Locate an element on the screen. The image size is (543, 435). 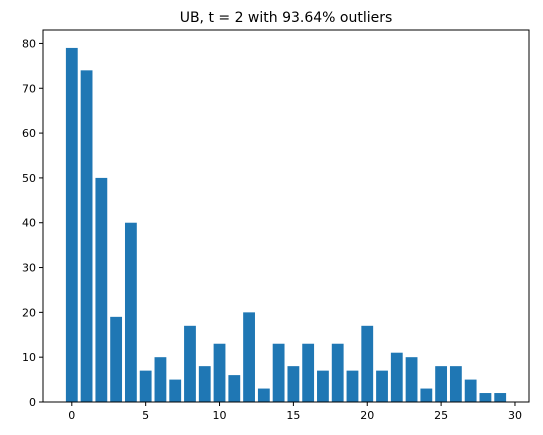
x-tick-label: 0 is located at coordinates (71, 415).